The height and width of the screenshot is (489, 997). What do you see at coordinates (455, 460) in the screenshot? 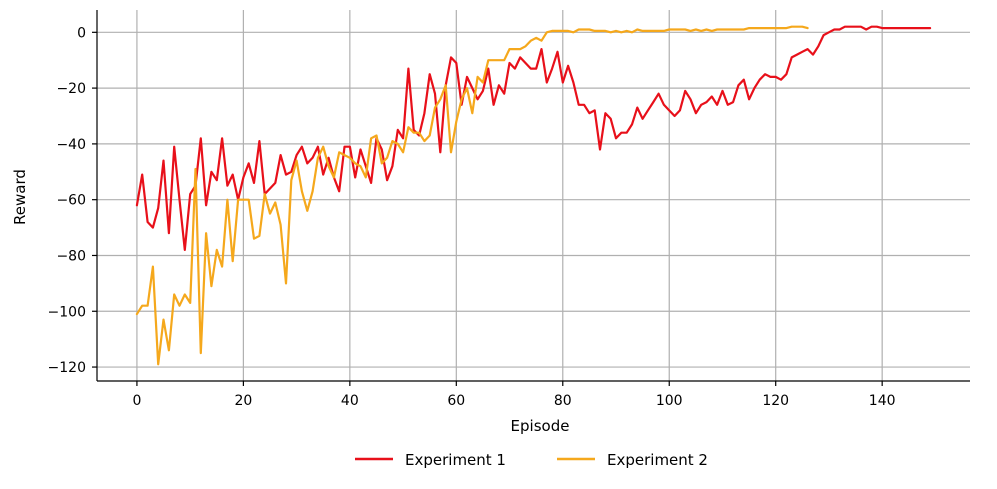
I see `legend-label: Experiment 1` at bounding box center [455, 460].